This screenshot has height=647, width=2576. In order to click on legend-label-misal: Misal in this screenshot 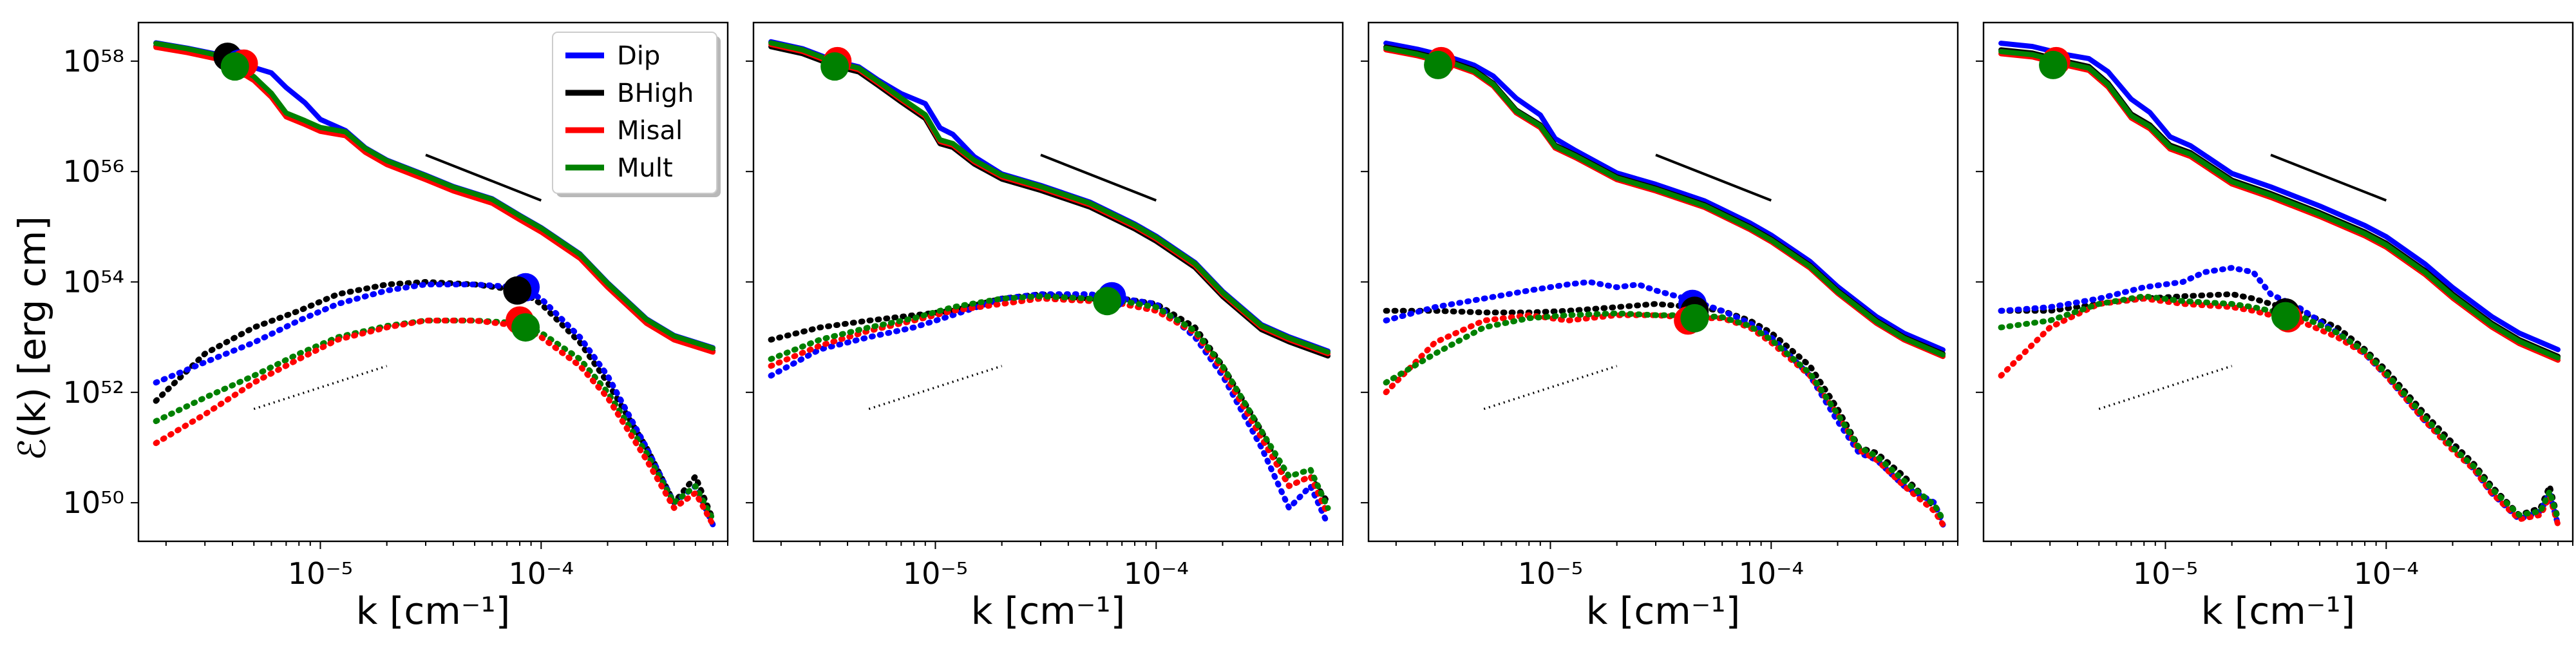, I will do `click(650, 131)`.